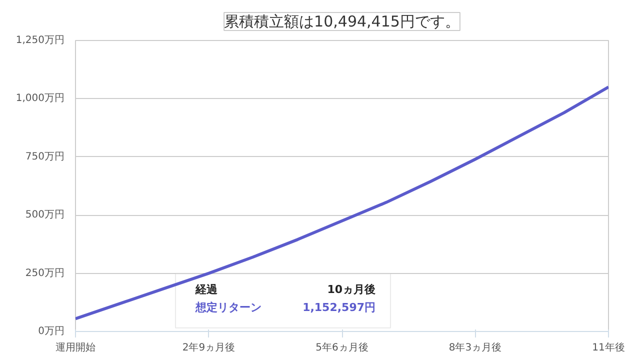  I want to click on y-tick-label: 500万円, so click(45, 215).